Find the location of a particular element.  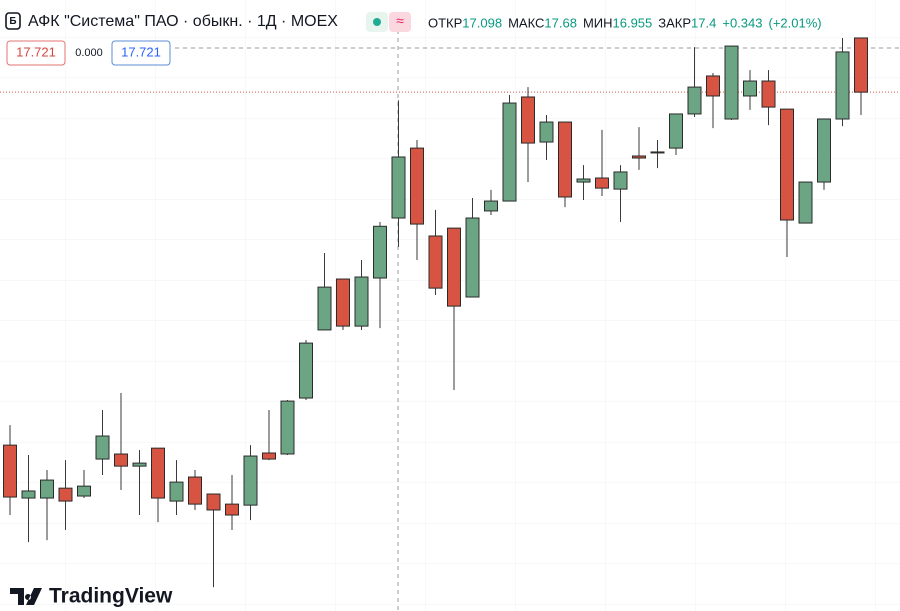

ohlc-label: МИН is located at coordinates (598, 22).